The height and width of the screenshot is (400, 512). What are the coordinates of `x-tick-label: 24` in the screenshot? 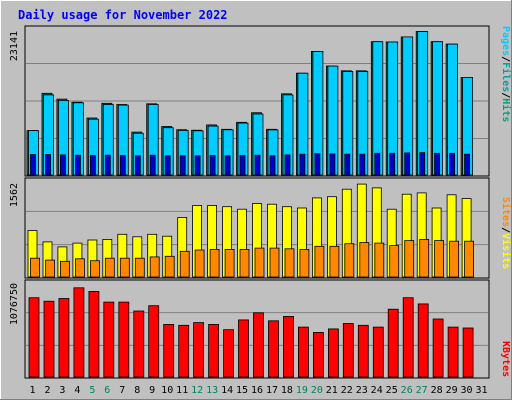 It's located at (377, 390).